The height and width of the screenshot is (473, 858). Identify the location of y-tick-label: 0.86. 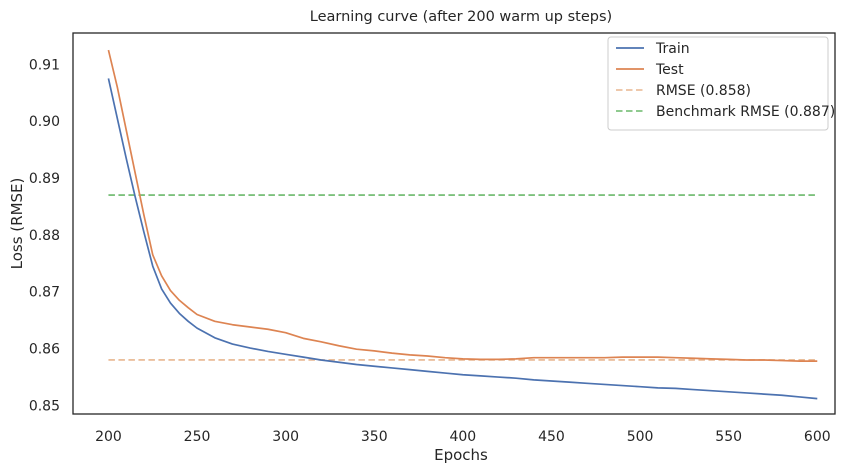
(44, 350).